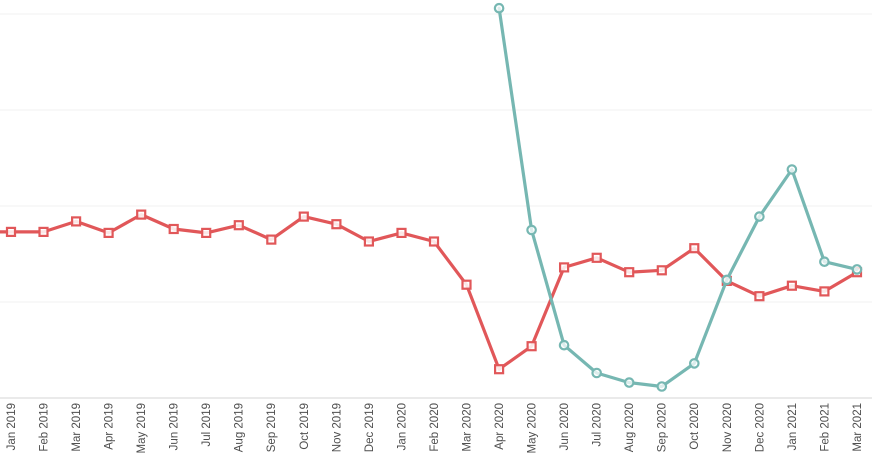  I want to click on x-axis-label: Jun 2020, so click(565, 426).